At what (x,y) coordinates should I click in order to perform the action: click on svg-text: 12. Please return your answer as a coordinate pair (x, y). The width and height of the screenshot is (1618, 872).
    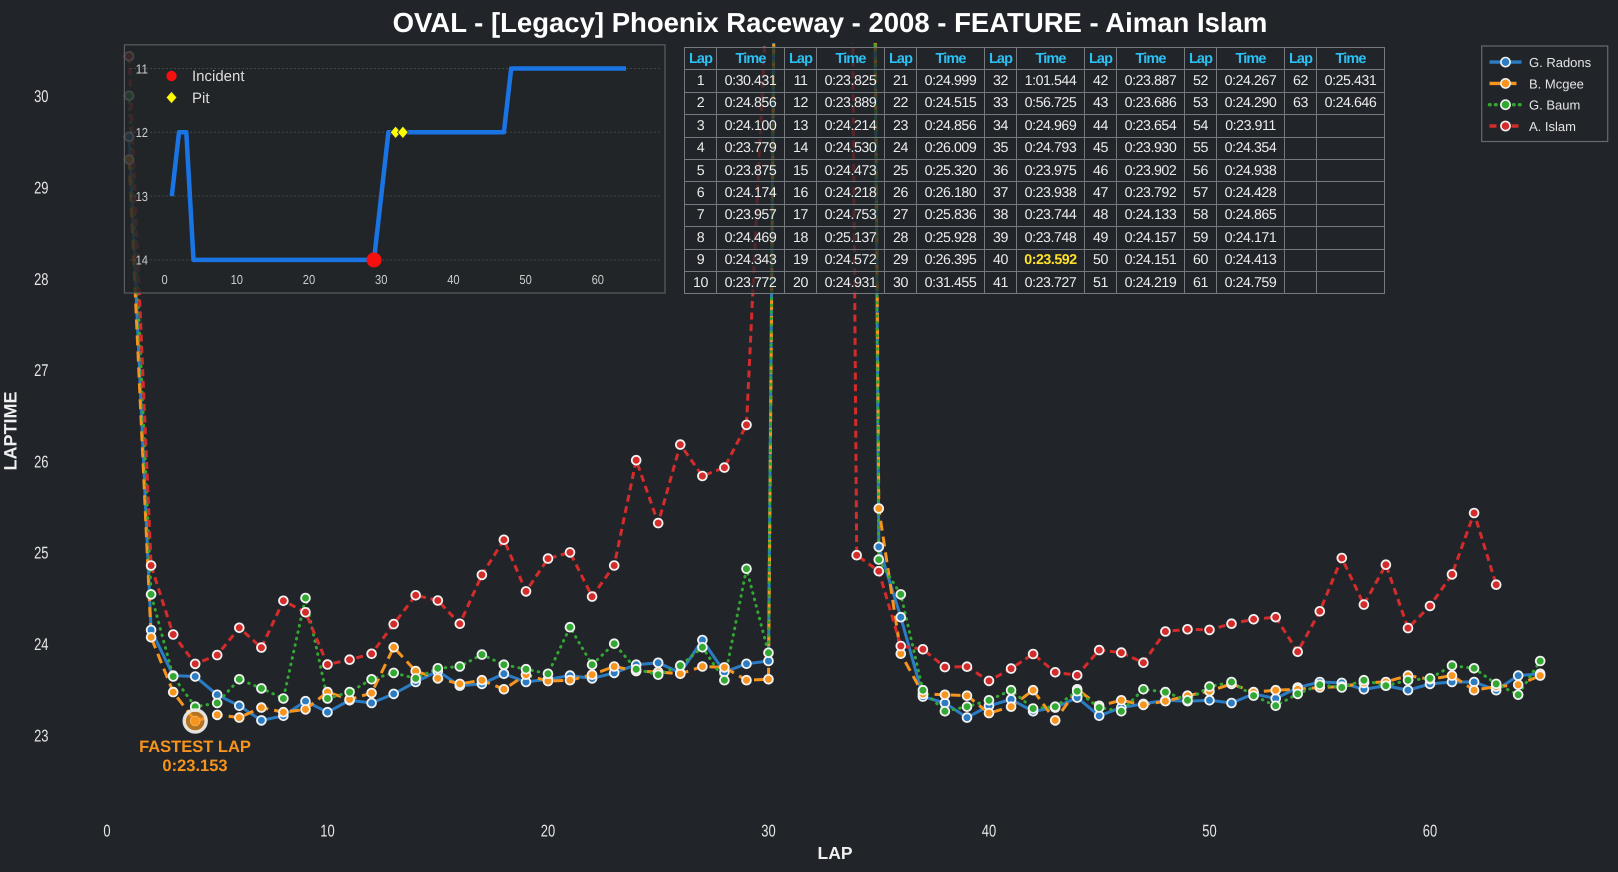
    Looking at the image, I should click on (142, 132).